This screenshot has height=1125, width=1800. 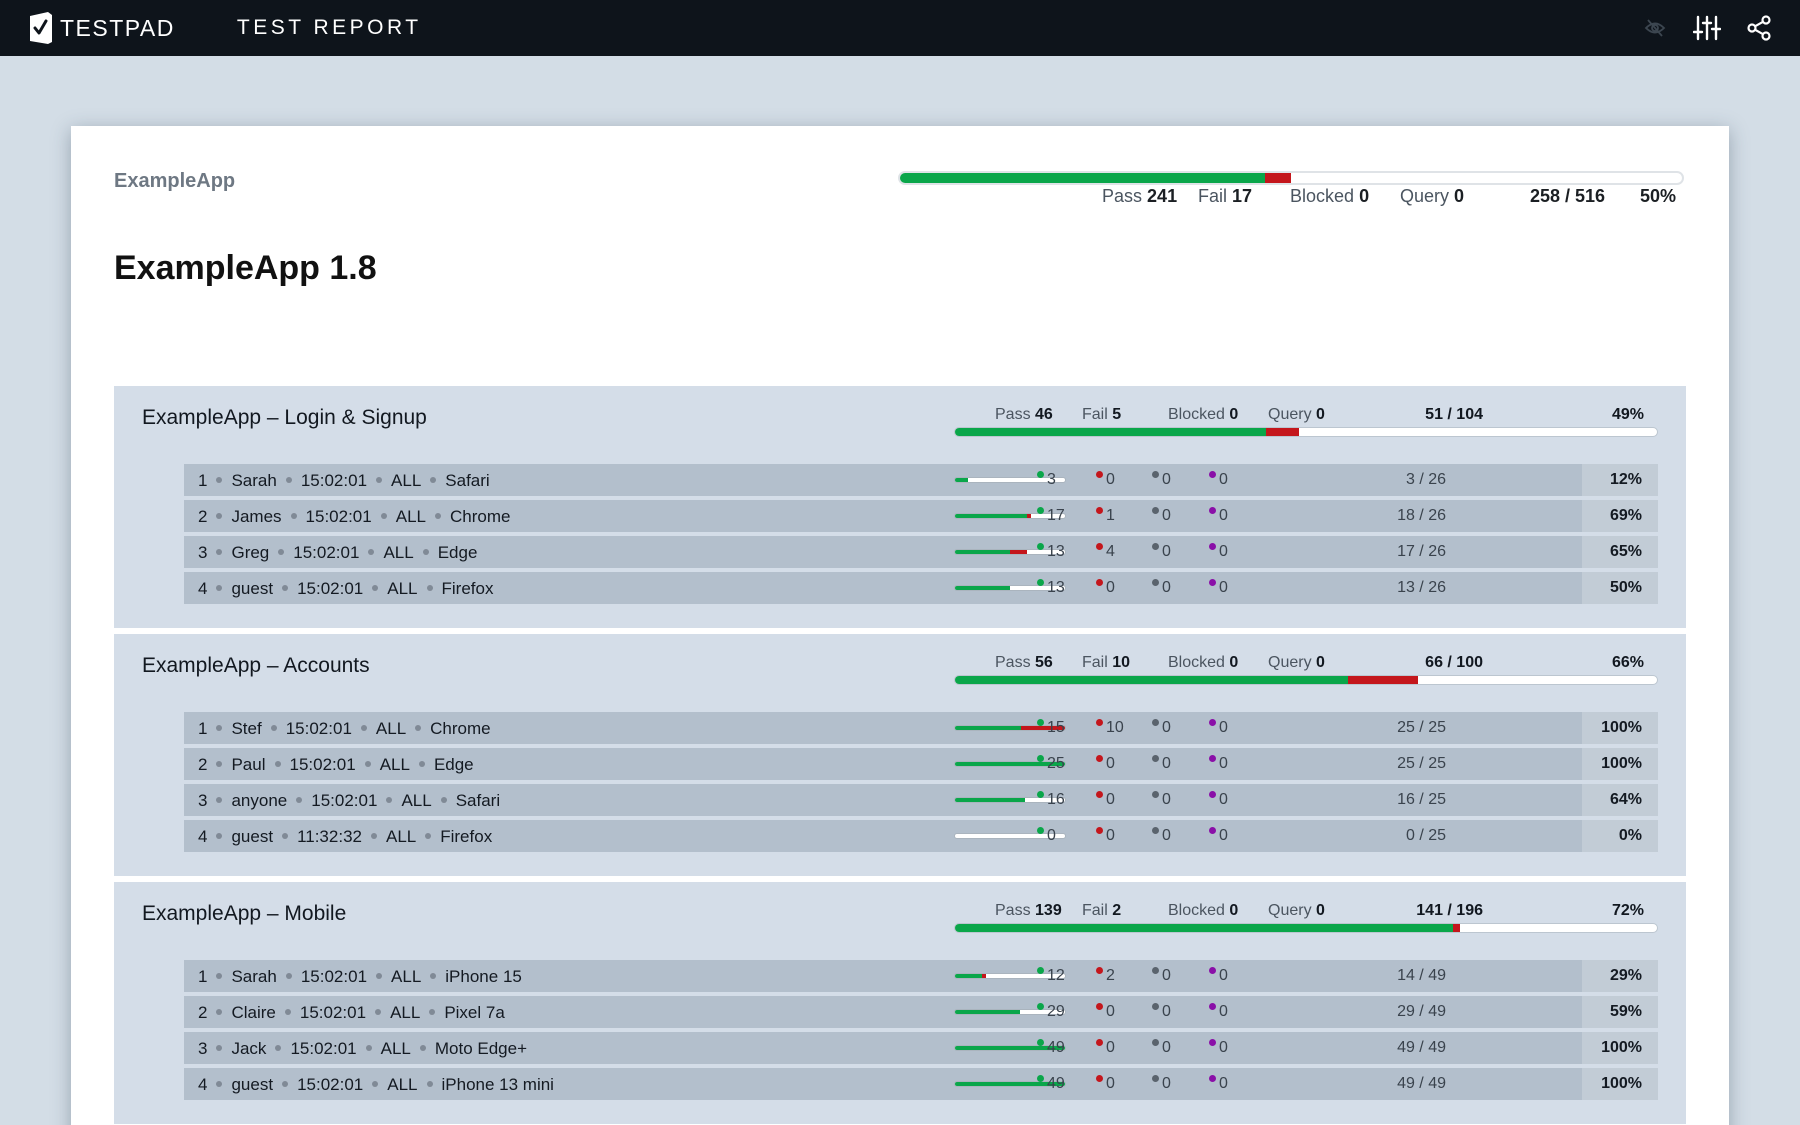 What do you see at coordinates (1110, 728) in the screenshot?
I see `run-fail-count: 10` at bounding box center [1110, 728].